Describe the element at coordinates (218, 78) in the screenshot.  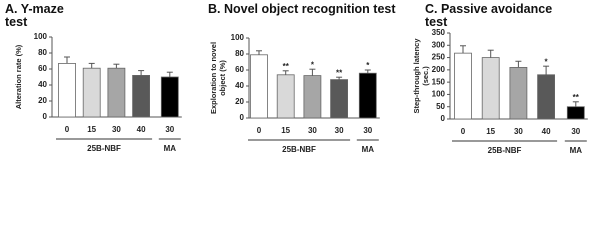
I see `y-axis-label: Exploration to novel object (%)` at that location.